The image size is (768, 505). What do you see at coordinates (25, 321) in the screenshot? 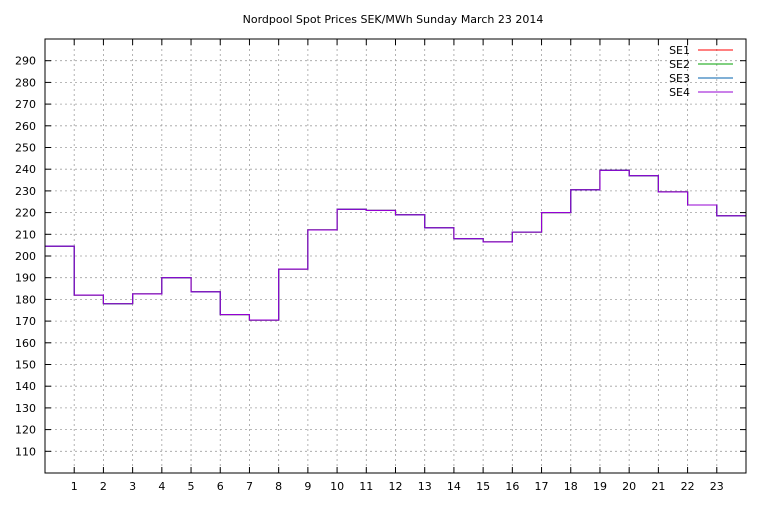
I see `y-tick-label: 170` at bounding box center [25, 321].